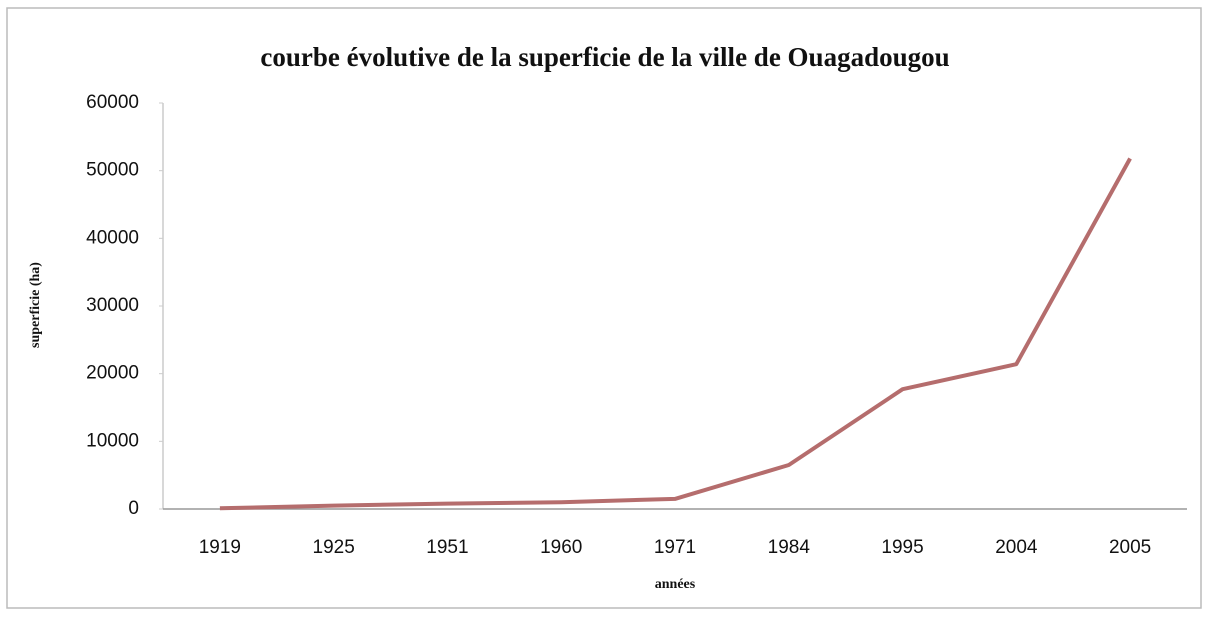 This screenshot has height=619, width=1210. I want to click on y-tick-label: 60000, so click(112, 102).